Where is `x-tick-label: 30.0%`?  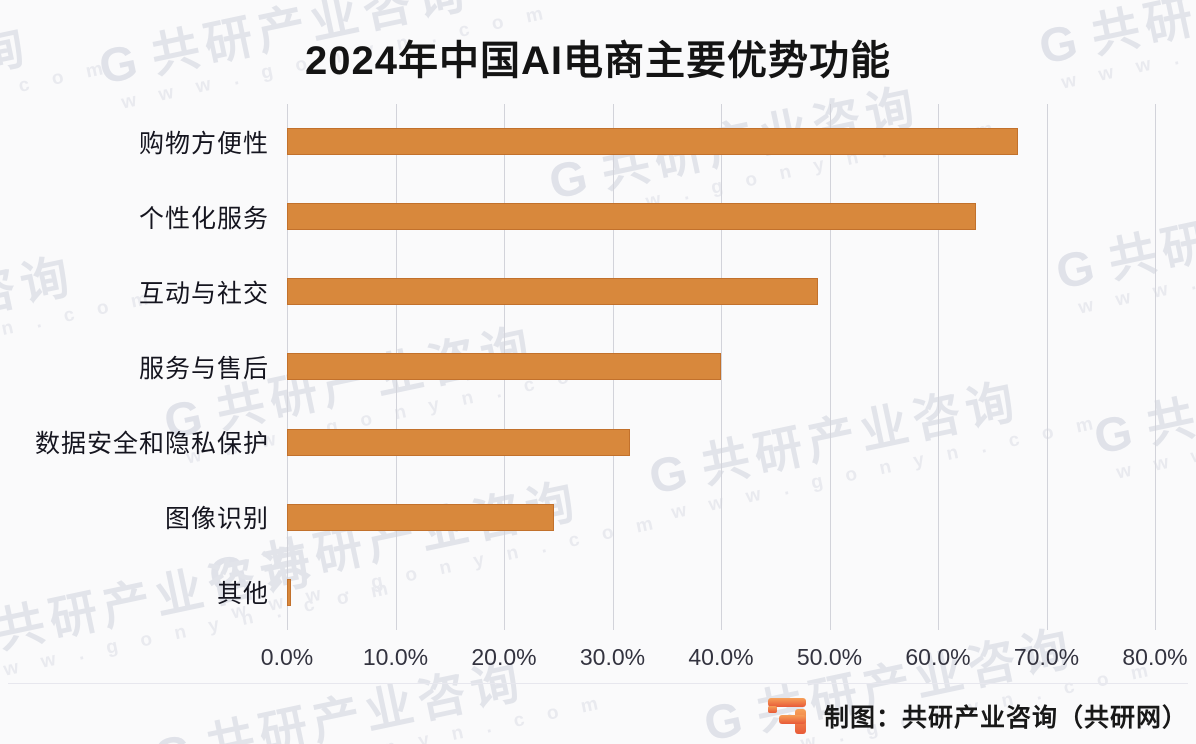
x-tick-label: 30.0% is located at coordinates (612, 657).